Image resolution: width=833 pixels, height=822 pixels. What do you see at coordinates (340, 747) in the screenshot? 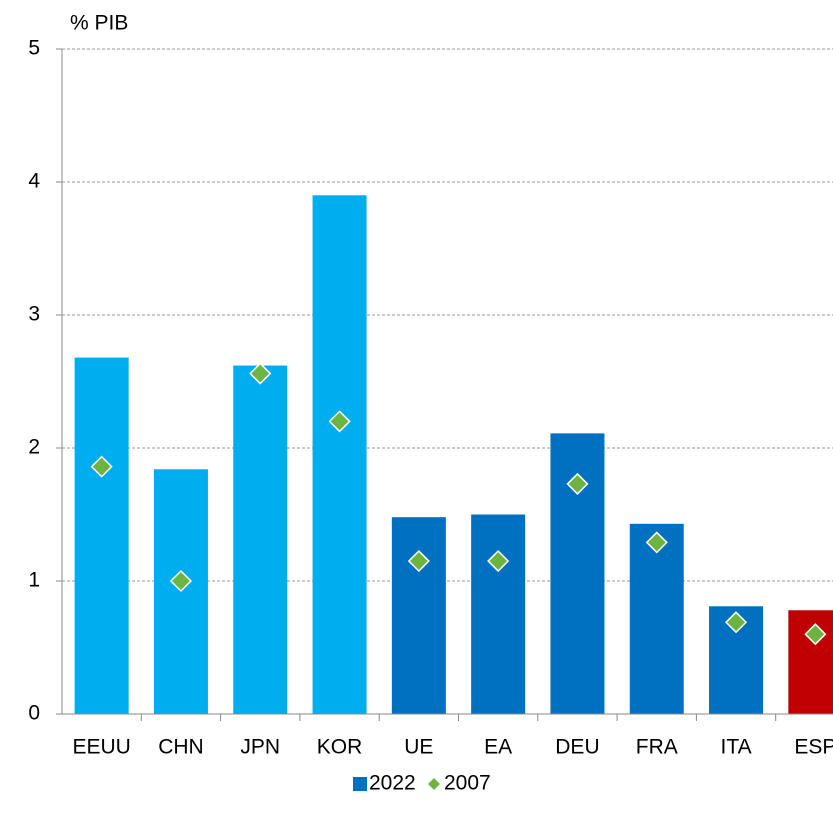
I see `x-tick-label: KOR` at bounding box center [340, 747].